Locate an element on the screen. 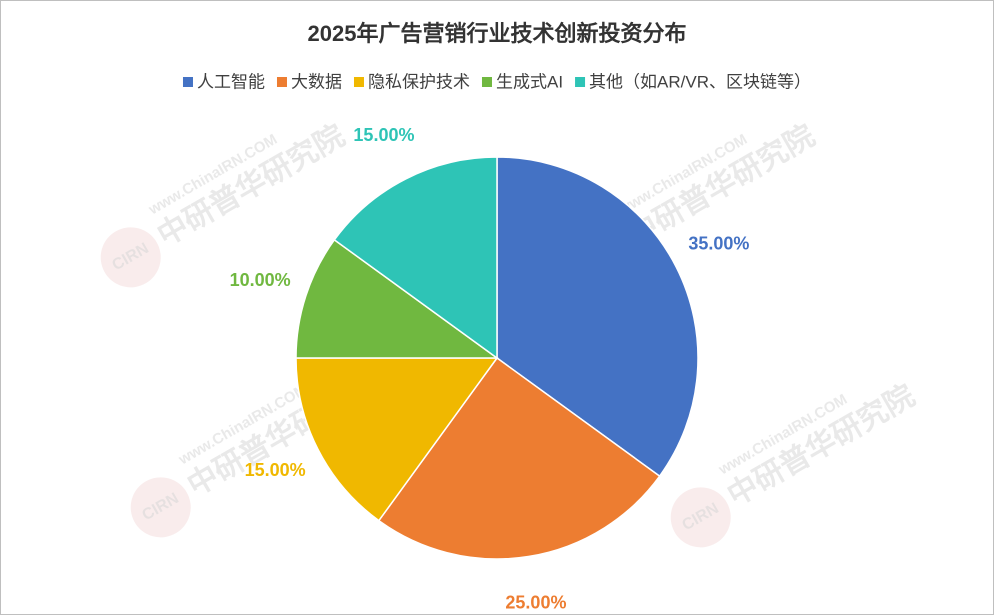  legend-item: 生成式AI is located at coordinates (522, 81).